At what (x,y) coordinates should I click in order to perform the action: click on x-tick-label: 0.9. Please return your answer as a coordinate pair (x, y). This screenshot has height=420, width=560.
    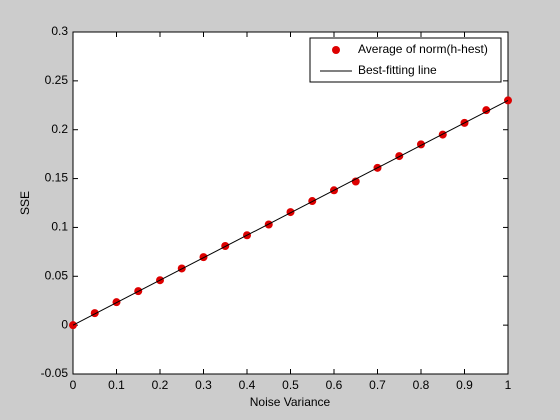
    Looking at the image, I should click on (464, 385).